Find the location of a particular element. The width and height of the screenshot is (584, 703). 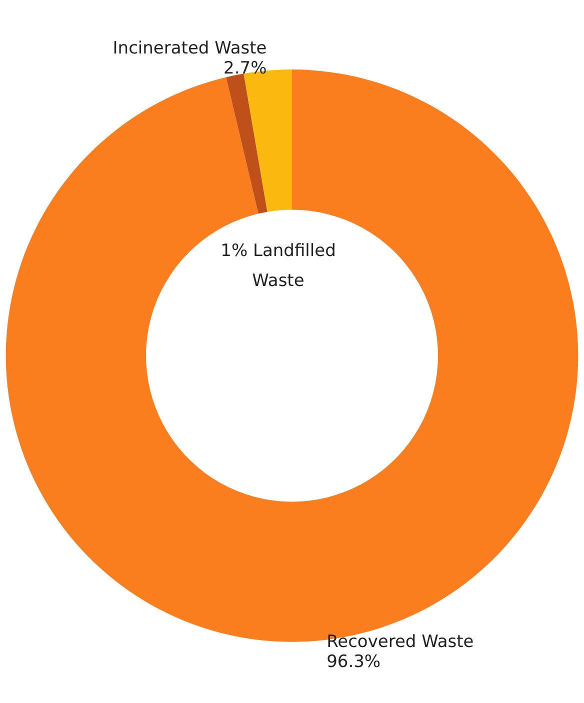

slice-label: 1% Landfilled Waste is located at coordinates (278, 266).